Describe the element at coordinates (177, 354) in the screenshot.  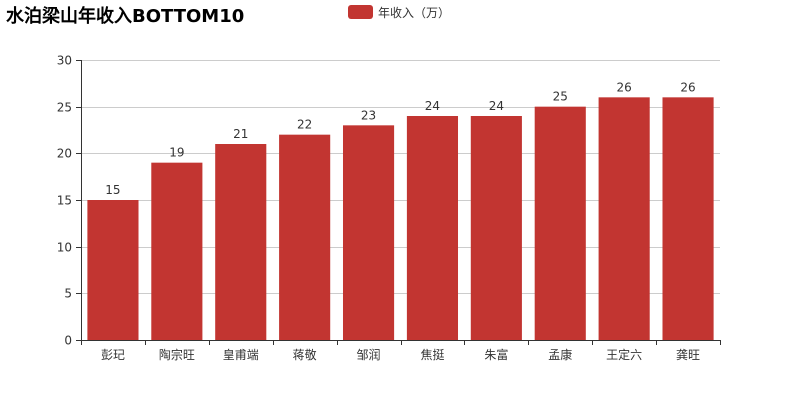
I see `x-tick-label: 陶宗旺` at that location.